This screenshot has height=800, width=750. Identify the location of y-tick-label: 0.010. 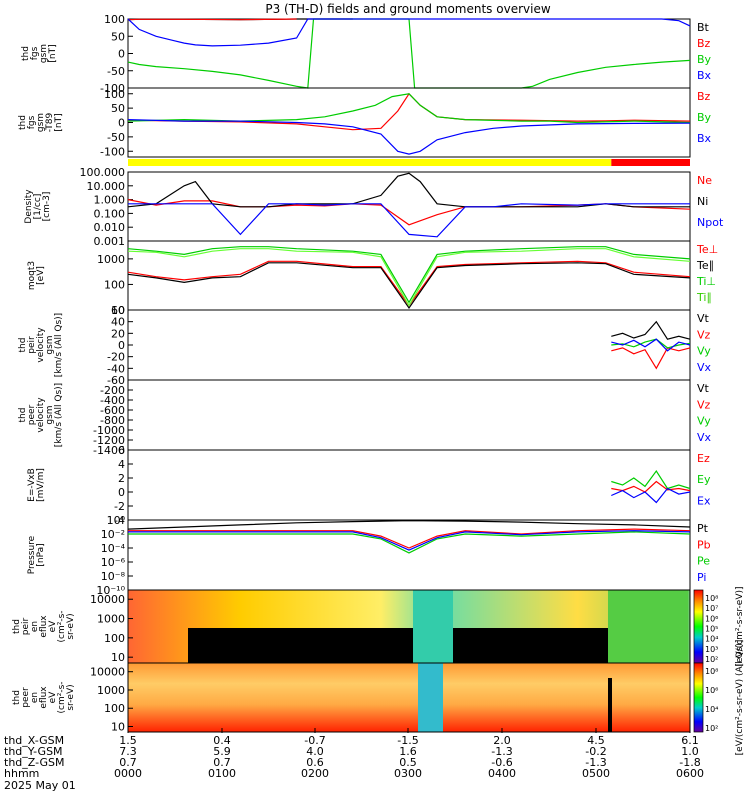
(110, 227).